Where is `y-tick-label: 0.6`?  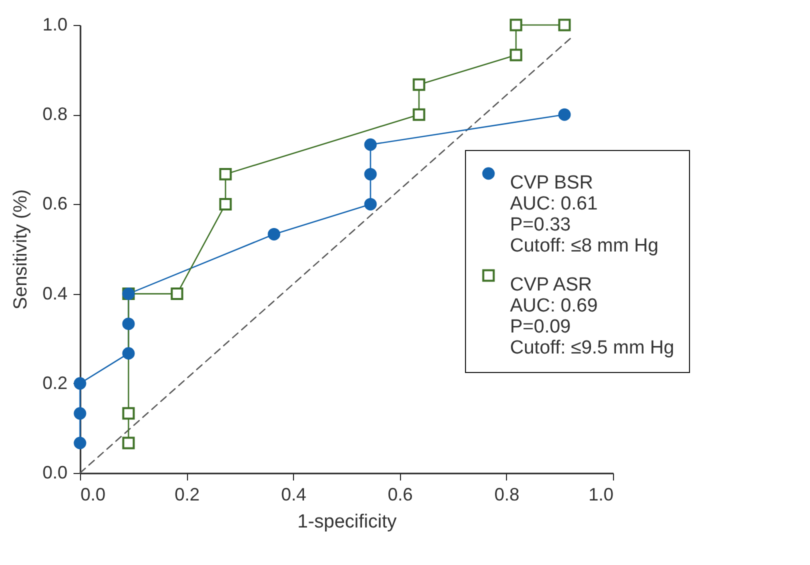 y-tick-label: 0.6 is located at coordinates (55, 204).